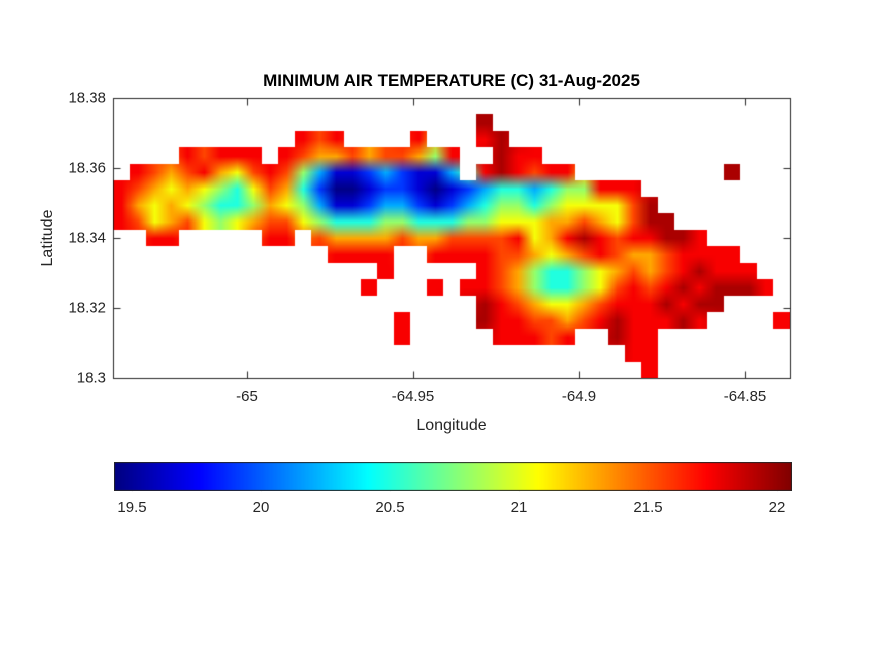 The image size is (875, 656). What do you see at coordinates (777, 507) in the screenshot?
I see `colorbar-tick-label: 22` at bounding box center [777, 507].